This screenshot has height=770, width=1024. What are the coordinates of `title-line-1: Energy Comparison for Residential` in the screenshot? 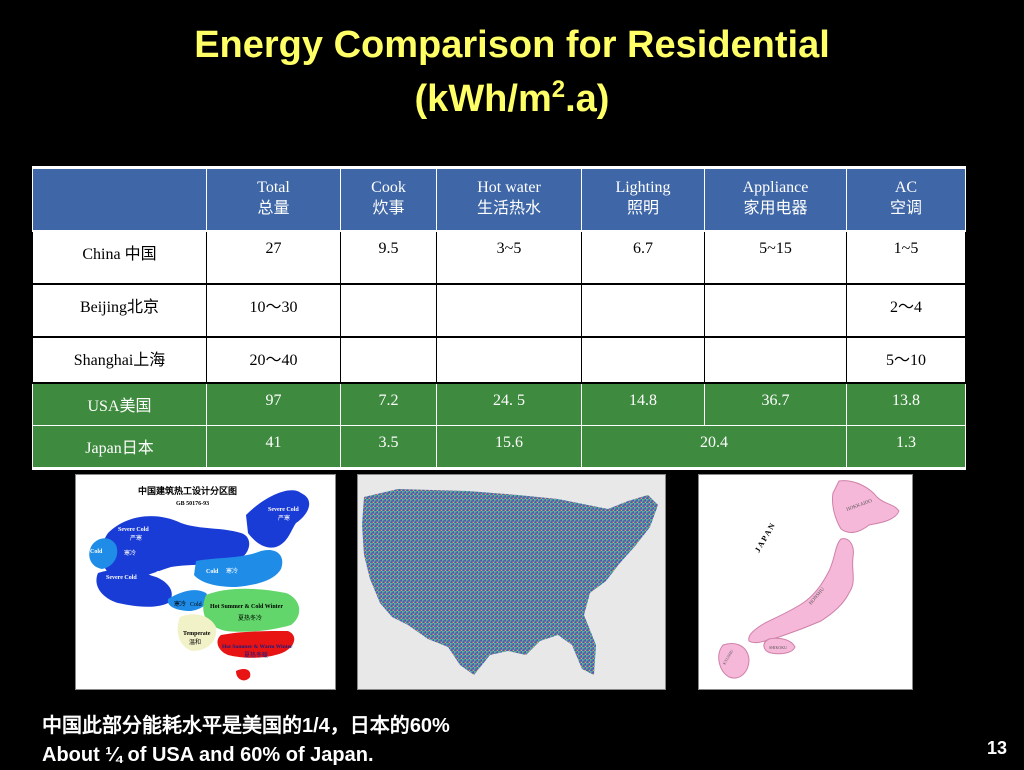 It's located at (512, 45).